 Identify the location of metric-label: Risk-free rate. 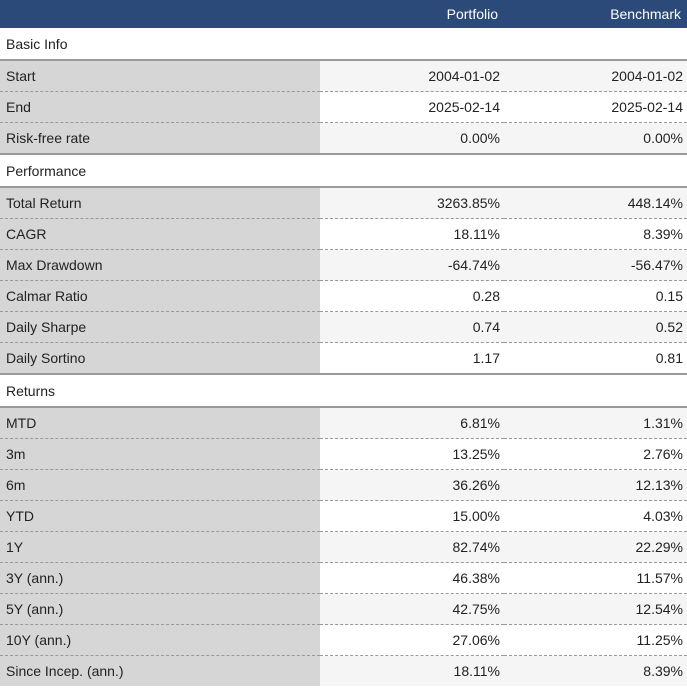
(160, 138).